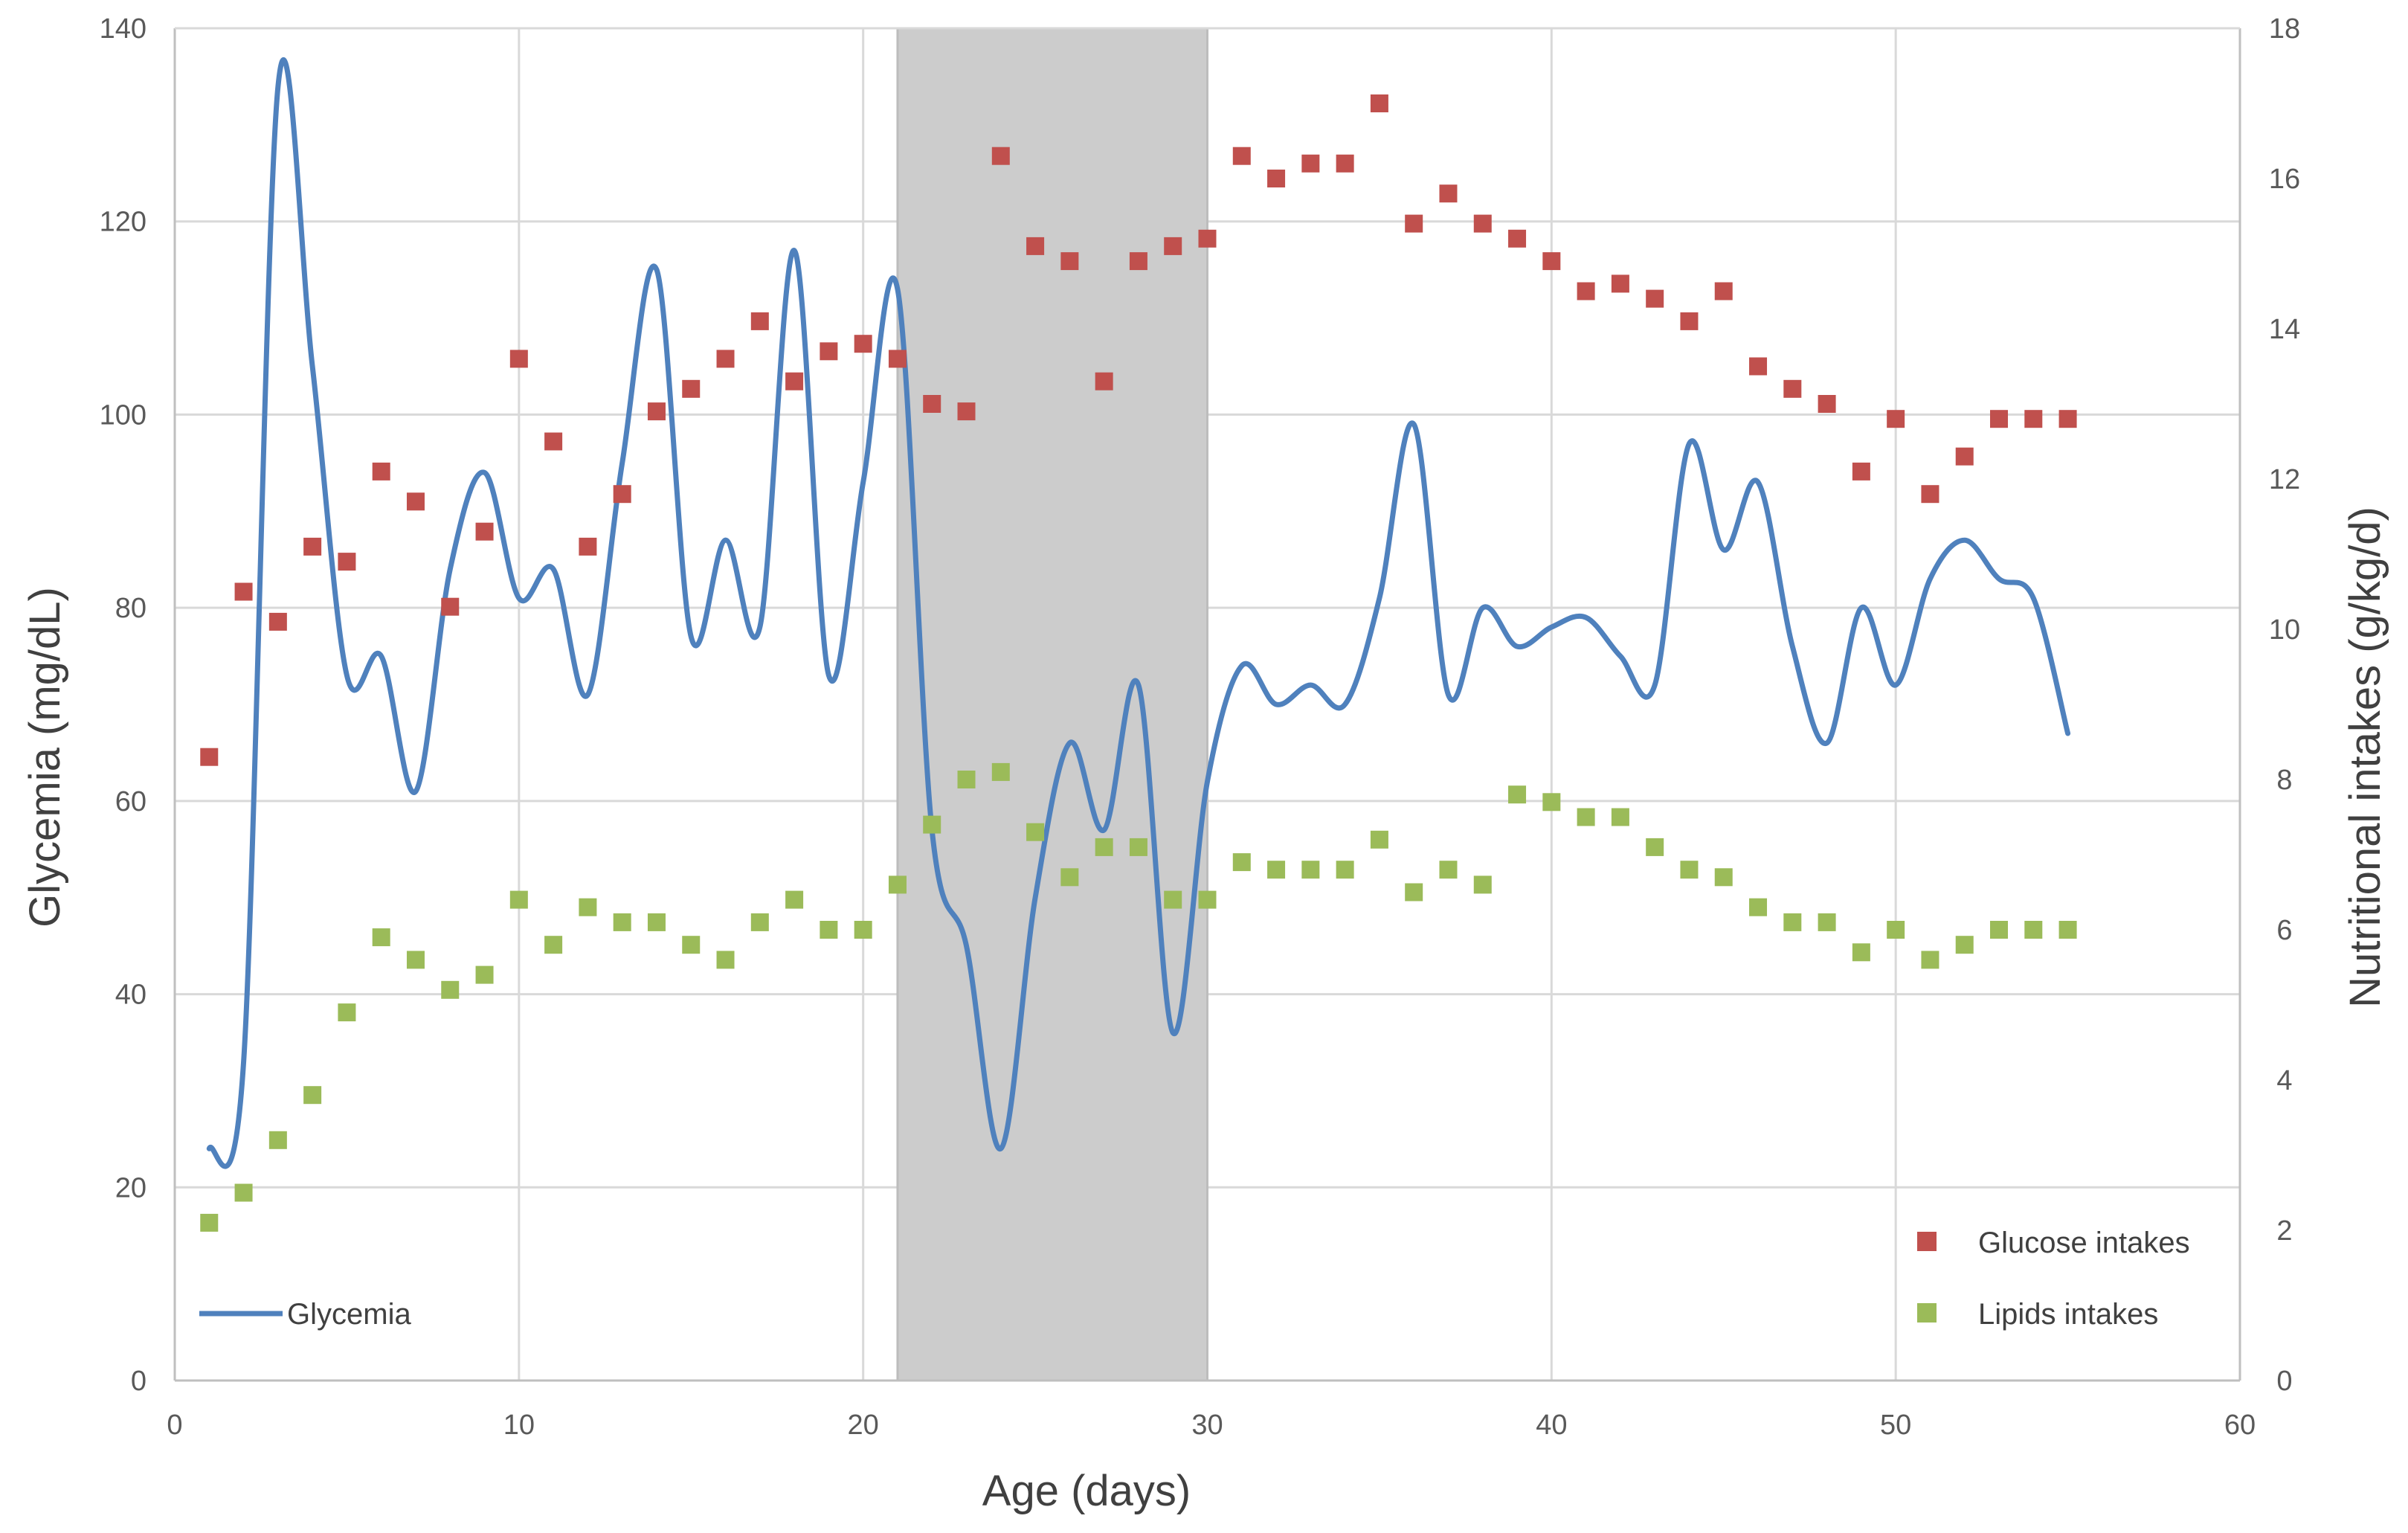 This screenshot has height=1533, width=2408. I want to click on y-tick-label: 0, so click(139, 1381).